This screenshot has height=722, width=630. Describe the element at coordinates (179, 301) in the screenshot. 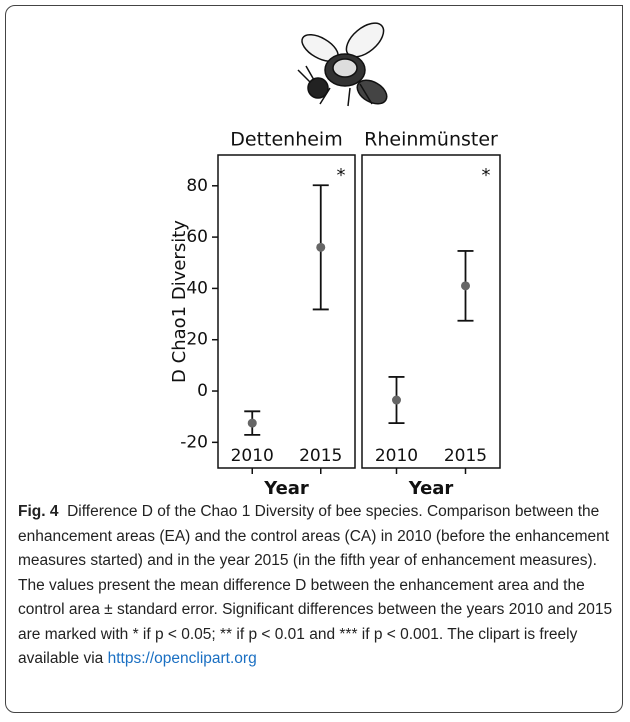

I see `y-axis-label: D Chao1 Diversity` at that location.